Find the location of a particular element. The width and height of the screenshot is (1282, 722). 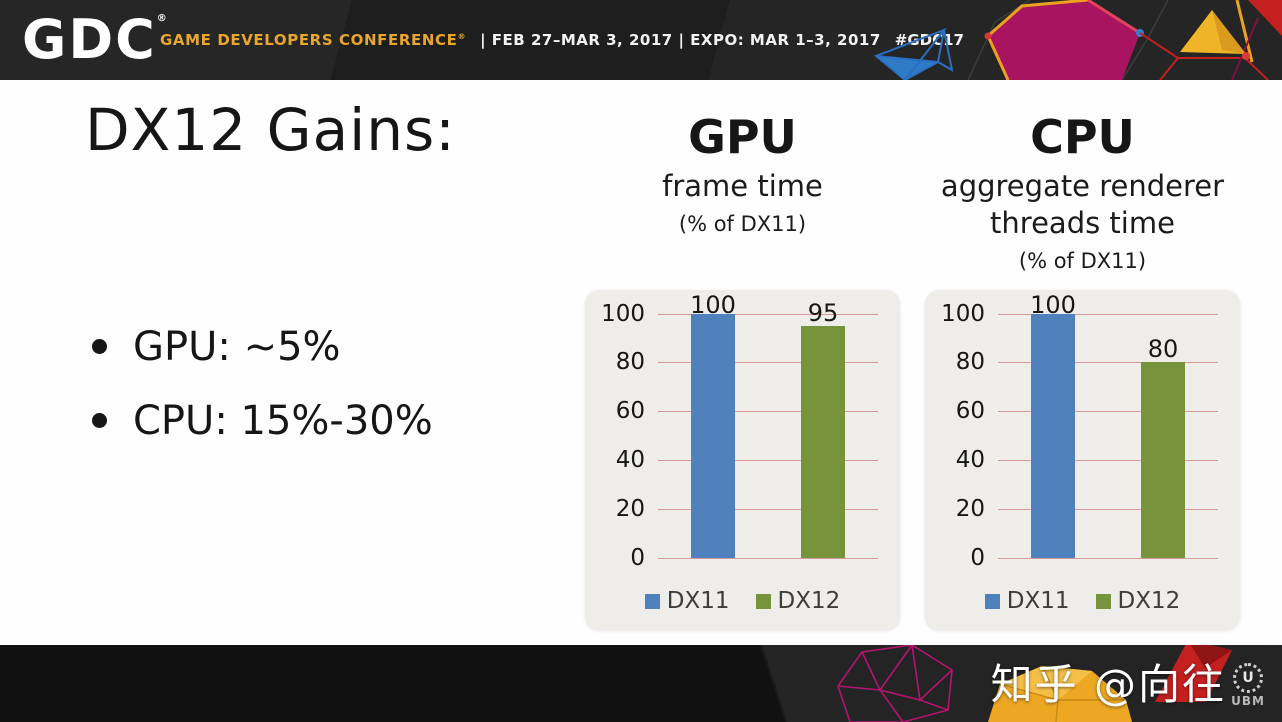

gdc-logo-text: GDC is located at coordinates (89, 39).